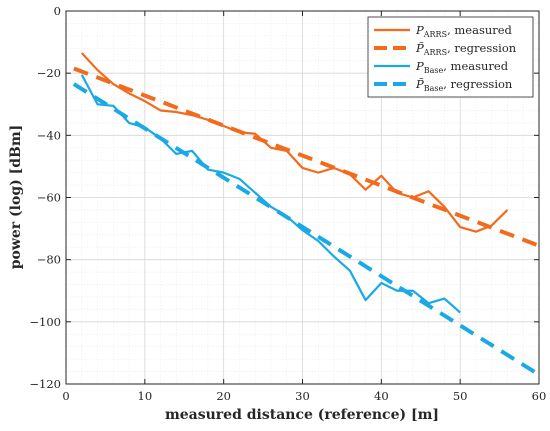 The width and height of the screenshot is (550, 431). What do you see at coordinates (49, 260) in the screenshot?
I see `y-tick-label: −80` at bounding box center [49, 260].